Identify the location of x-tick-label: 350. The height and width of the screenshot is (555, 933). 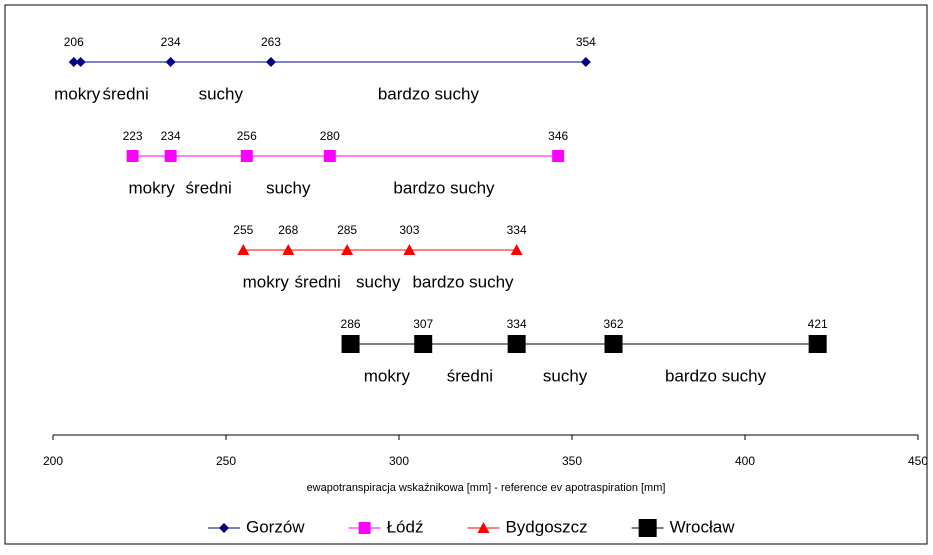
(572, 461).